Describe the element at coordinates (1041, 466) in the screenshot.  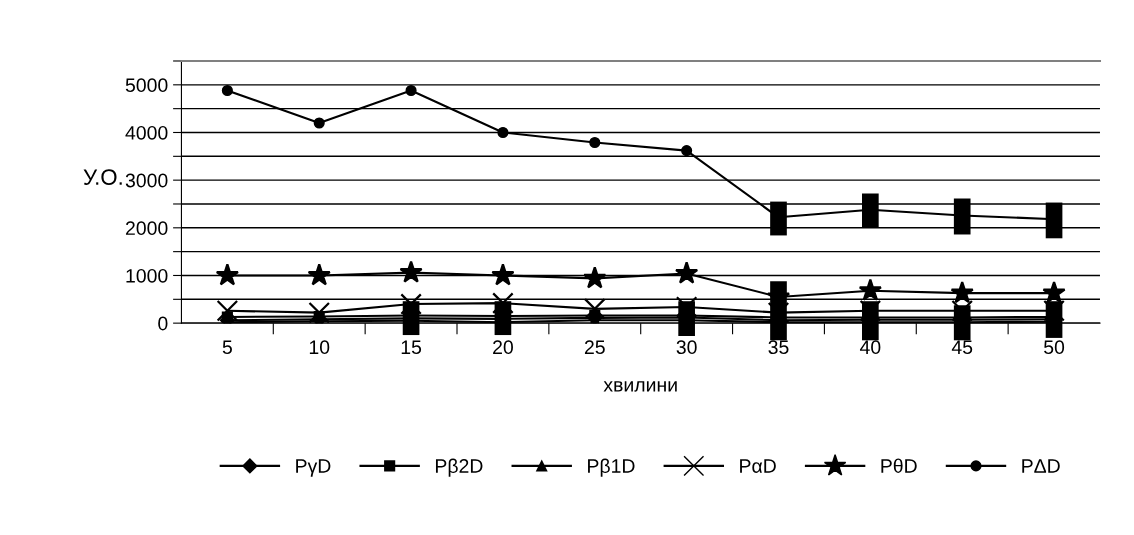
I see `legend-label: PΔD` at that location.